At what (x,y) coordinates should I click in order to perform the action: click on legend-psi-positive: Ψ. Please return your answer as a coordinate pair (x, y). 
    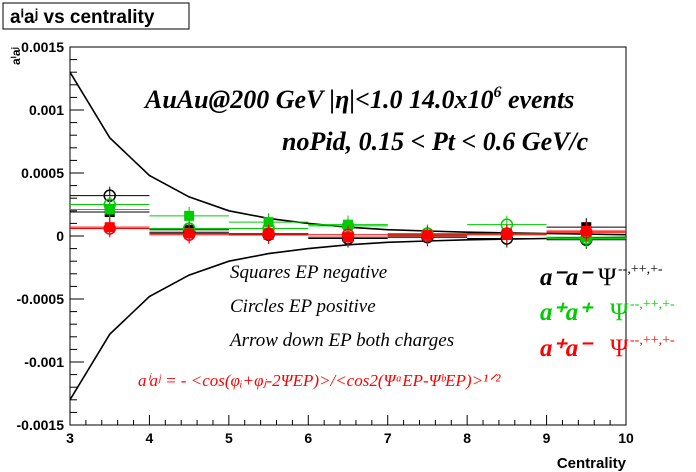
    Looking at the image, I should click on (619, 312).